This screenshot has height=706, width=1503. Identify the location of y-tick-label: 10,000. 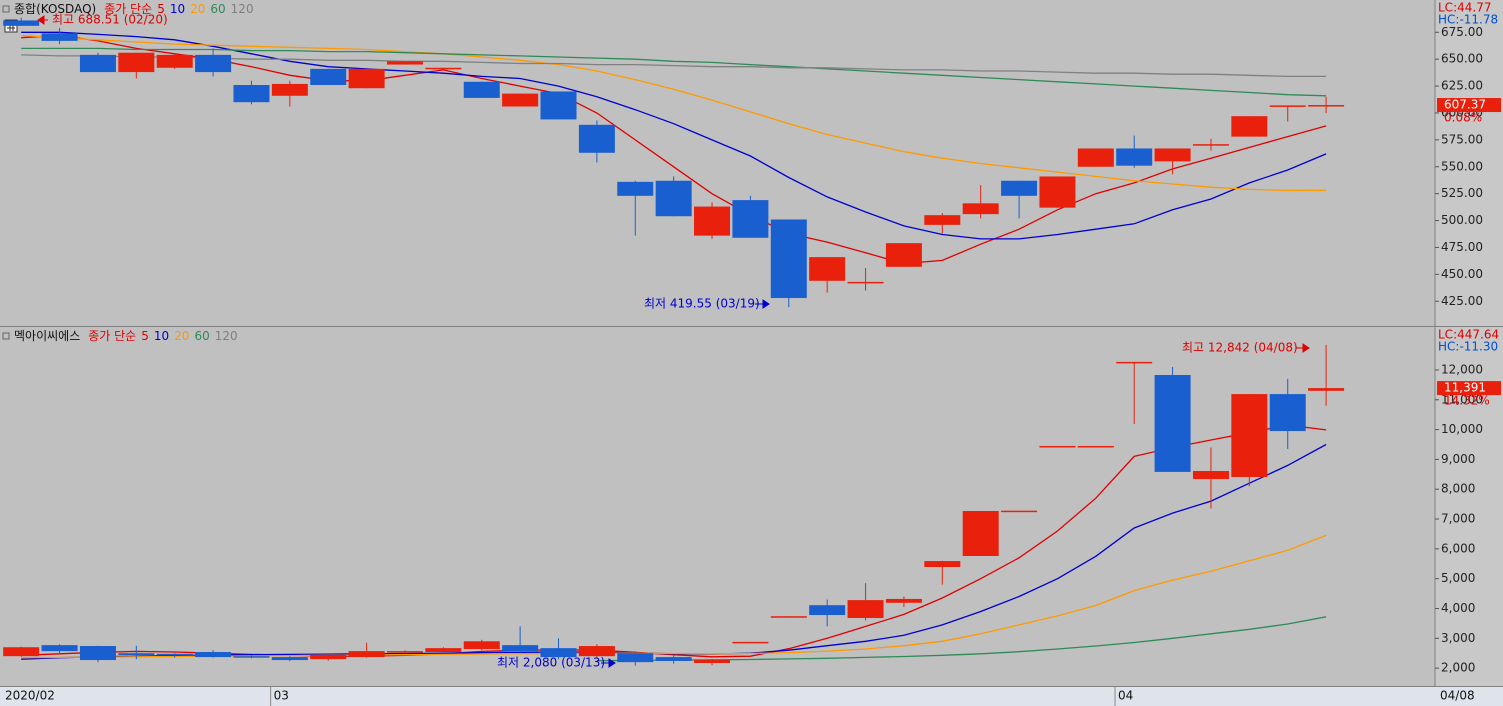
(1462, 429).